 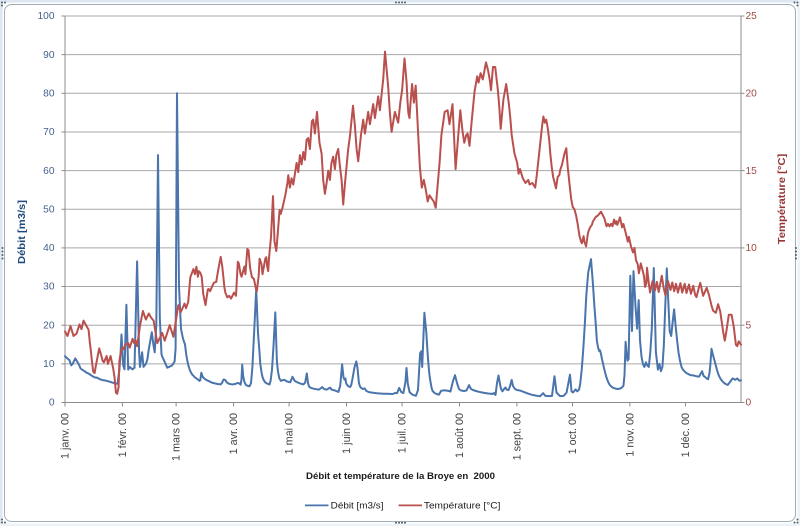 What do you see at coordinates (234, 433) in the screenshot?
I see `svg-text: 1 avr. 00` at bounding box center [234, 433].